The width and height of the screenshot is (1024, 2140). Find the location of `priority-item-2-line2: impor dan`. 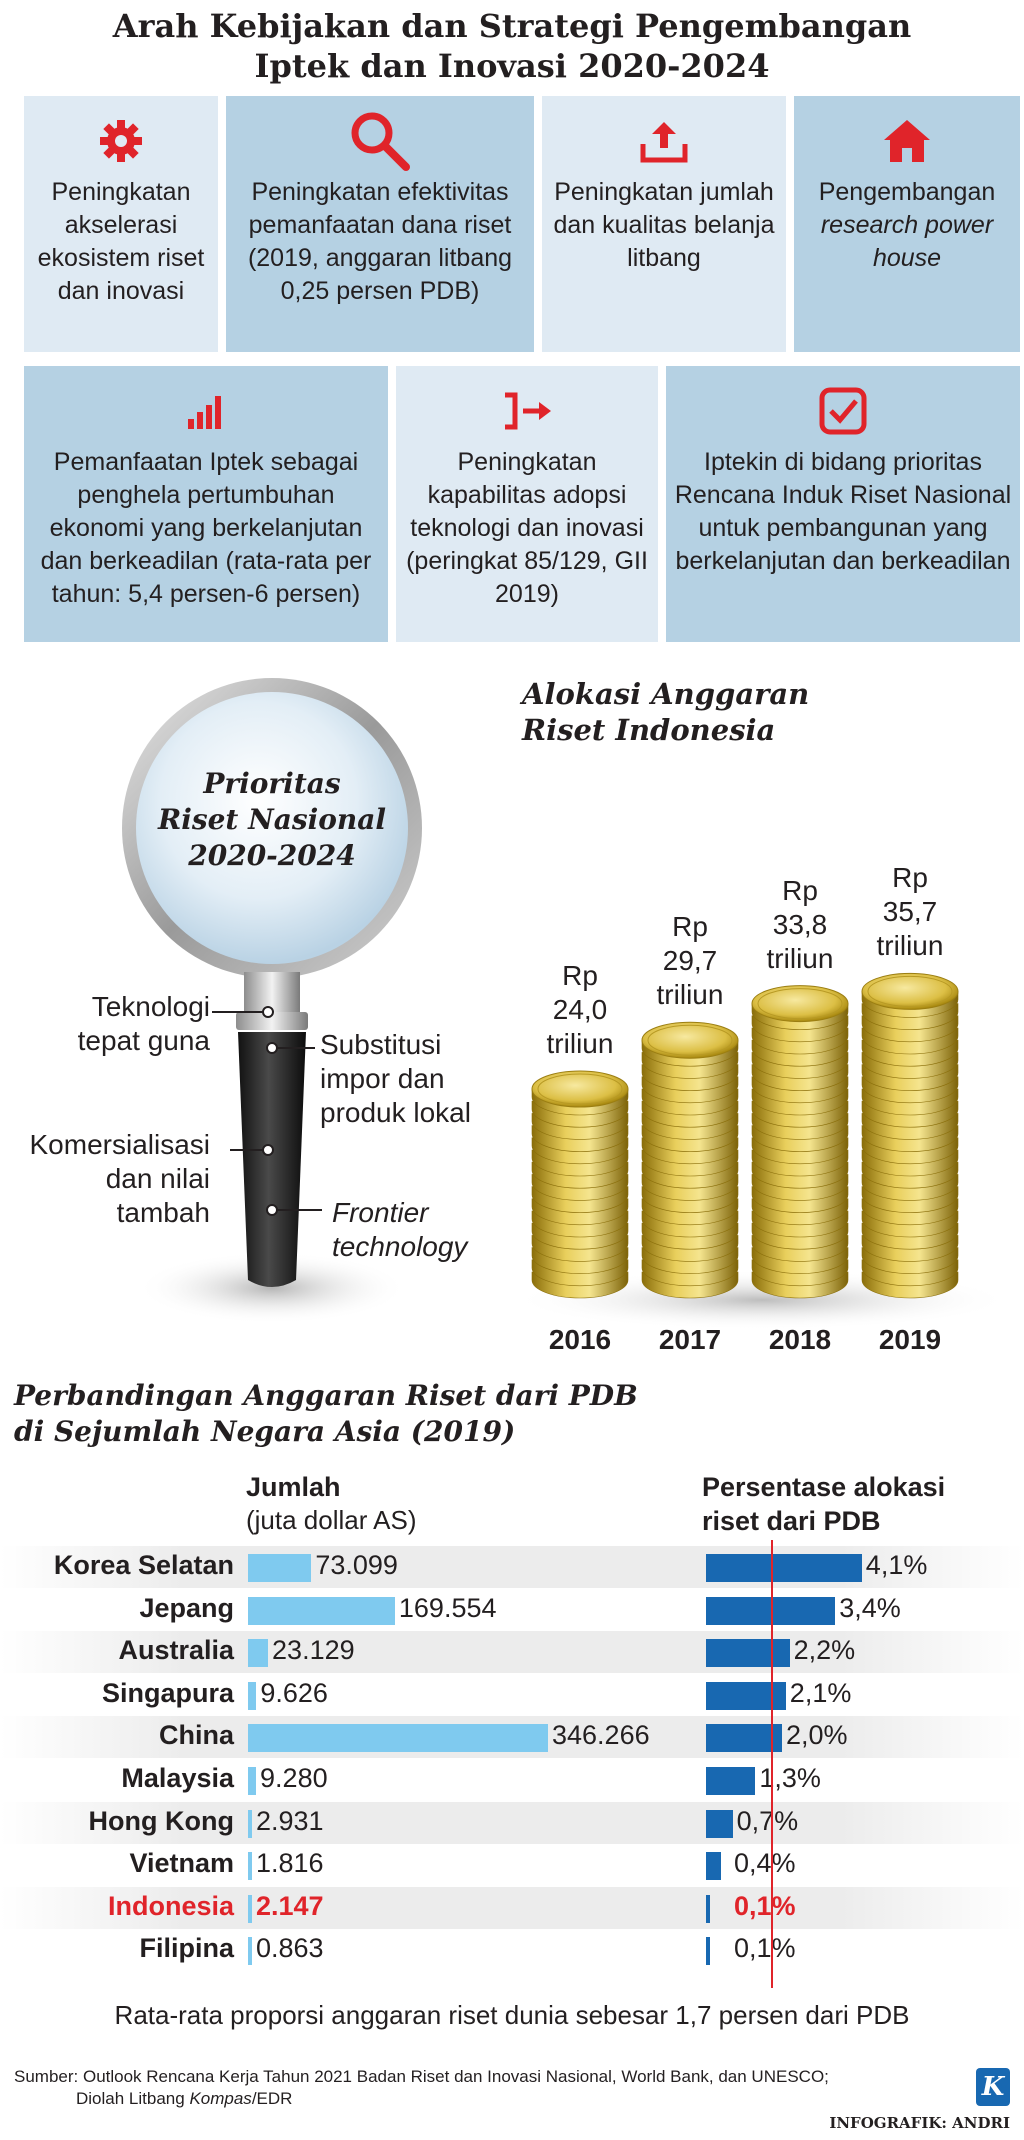

priority-item-2-line2: impor dan is located at coordinates (382, 1078).